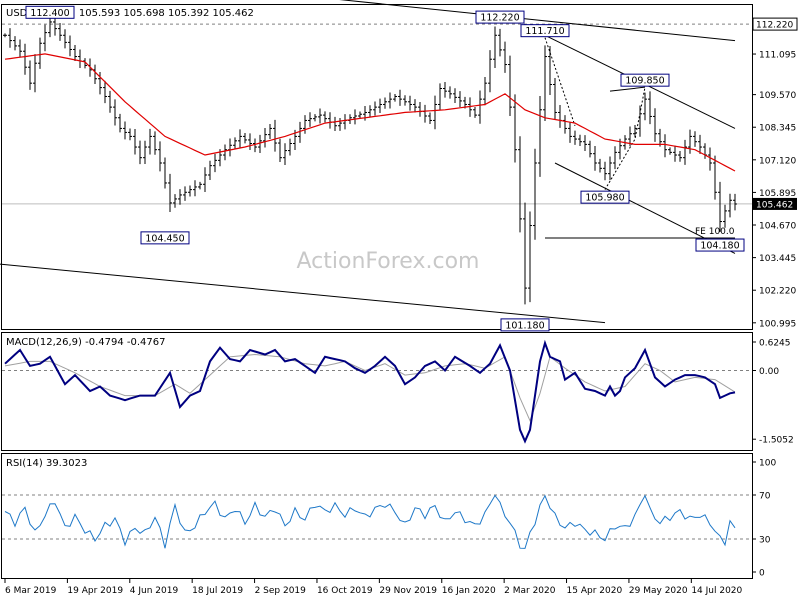  I want to click on price-annotation-label: 112.220, so click(499, 18).